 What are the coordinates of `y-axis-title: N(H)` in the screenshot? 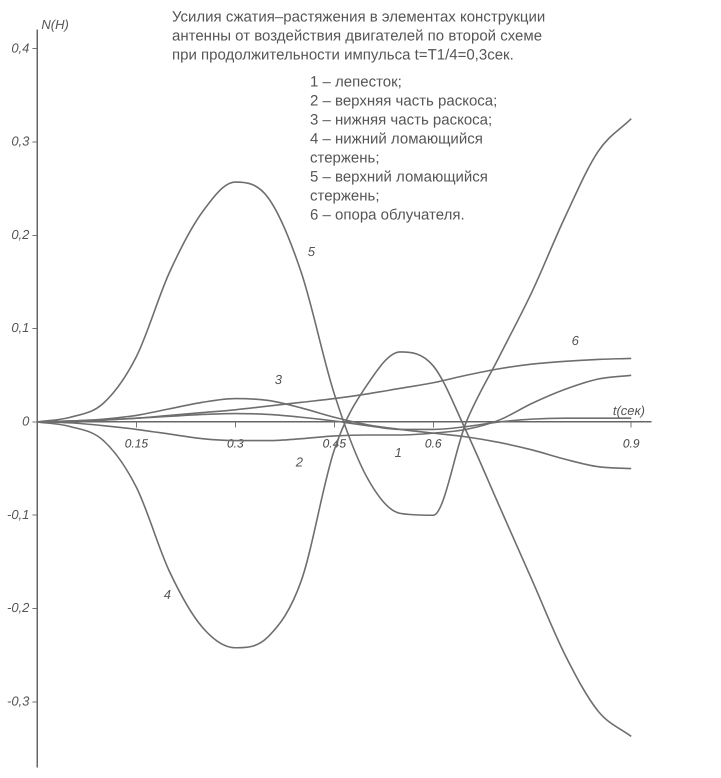 It's located at (55, 24).